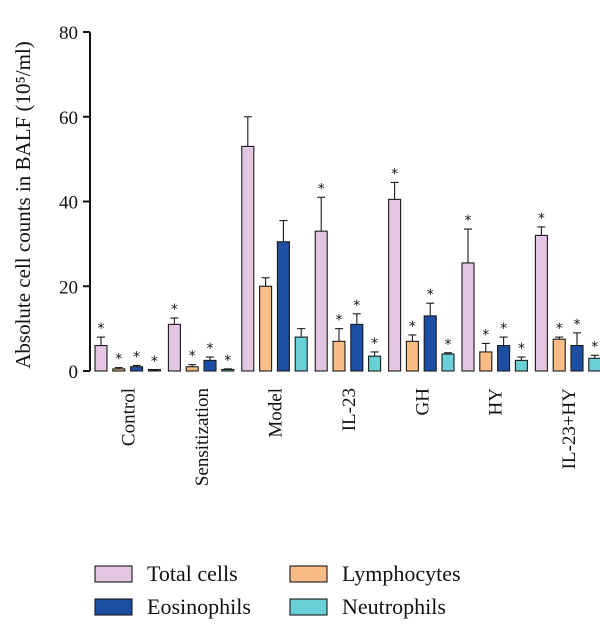  Describe the element at coordinates (569, 429) in the screenshot. I see `x-tick-label: IL-23+HY` at that location.